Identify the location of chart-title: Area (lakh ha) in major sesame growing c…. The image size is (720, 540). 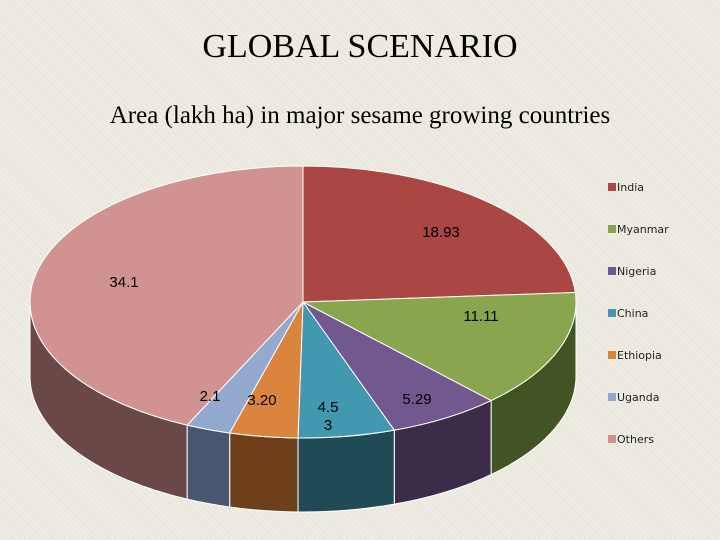
(360, 115).